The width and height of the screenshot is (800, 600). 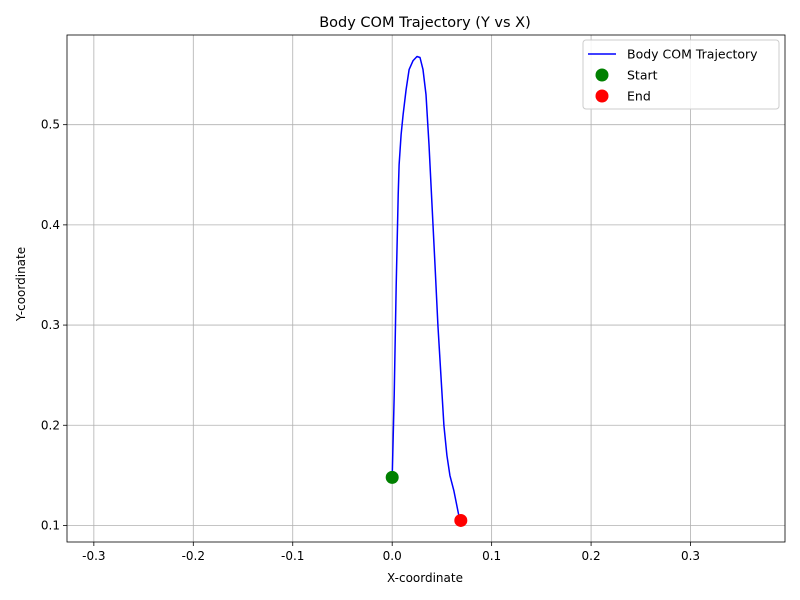 What do you see at coordinates (21, 284) in the screenshot?
I see `y-axis-label: Y-coordinate` at bounding box center [21, 284].